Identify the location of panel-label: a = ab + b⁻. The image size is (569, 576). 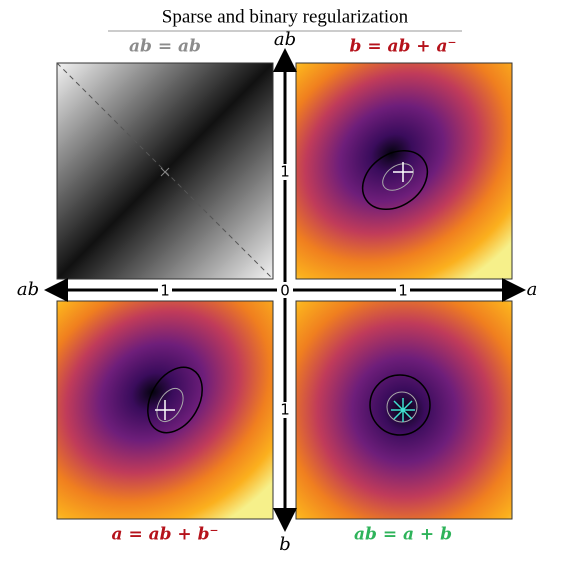
(165, 535).